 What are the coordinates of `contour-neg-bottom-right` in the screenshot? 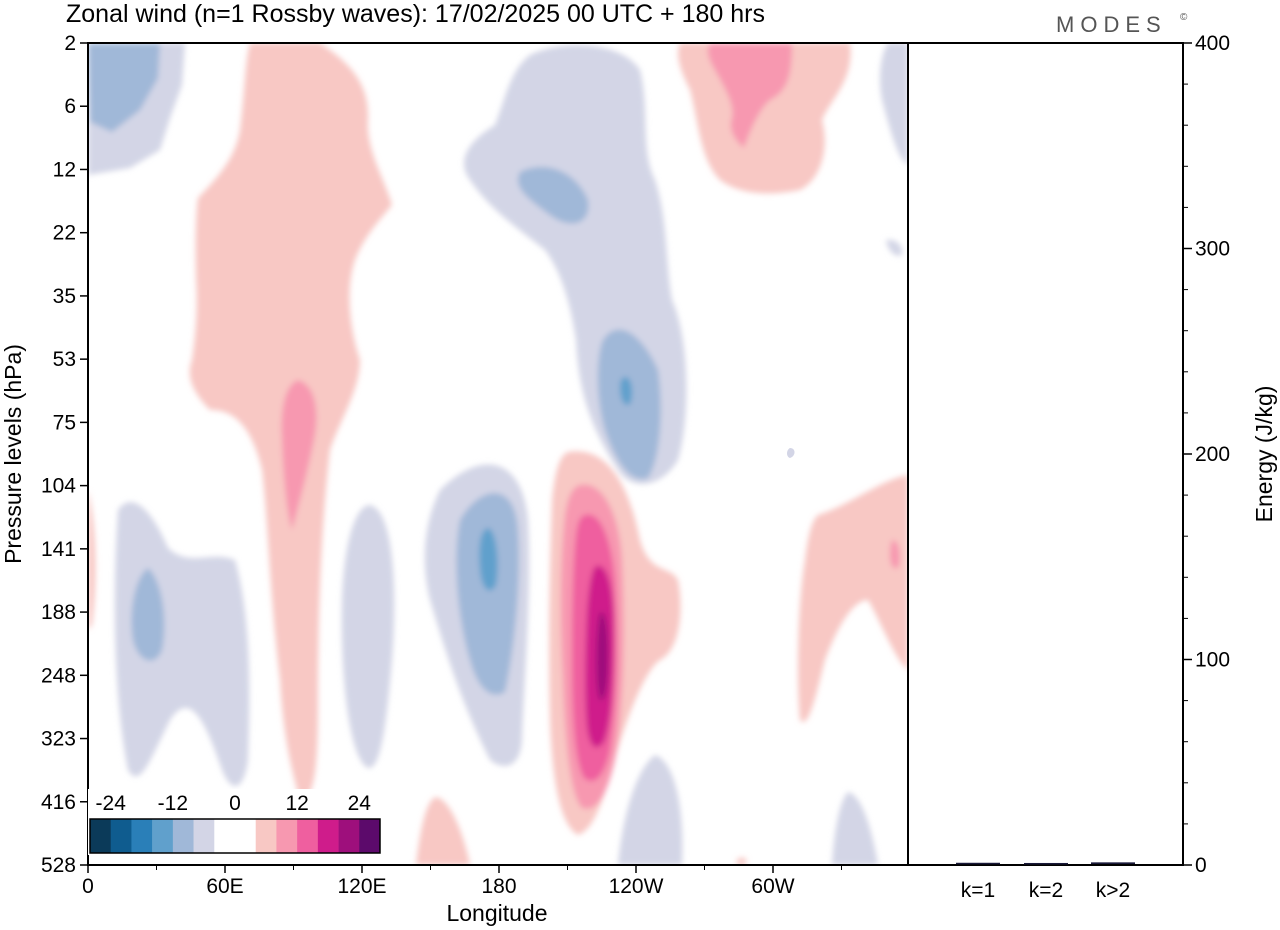 It's located at (855, 828).